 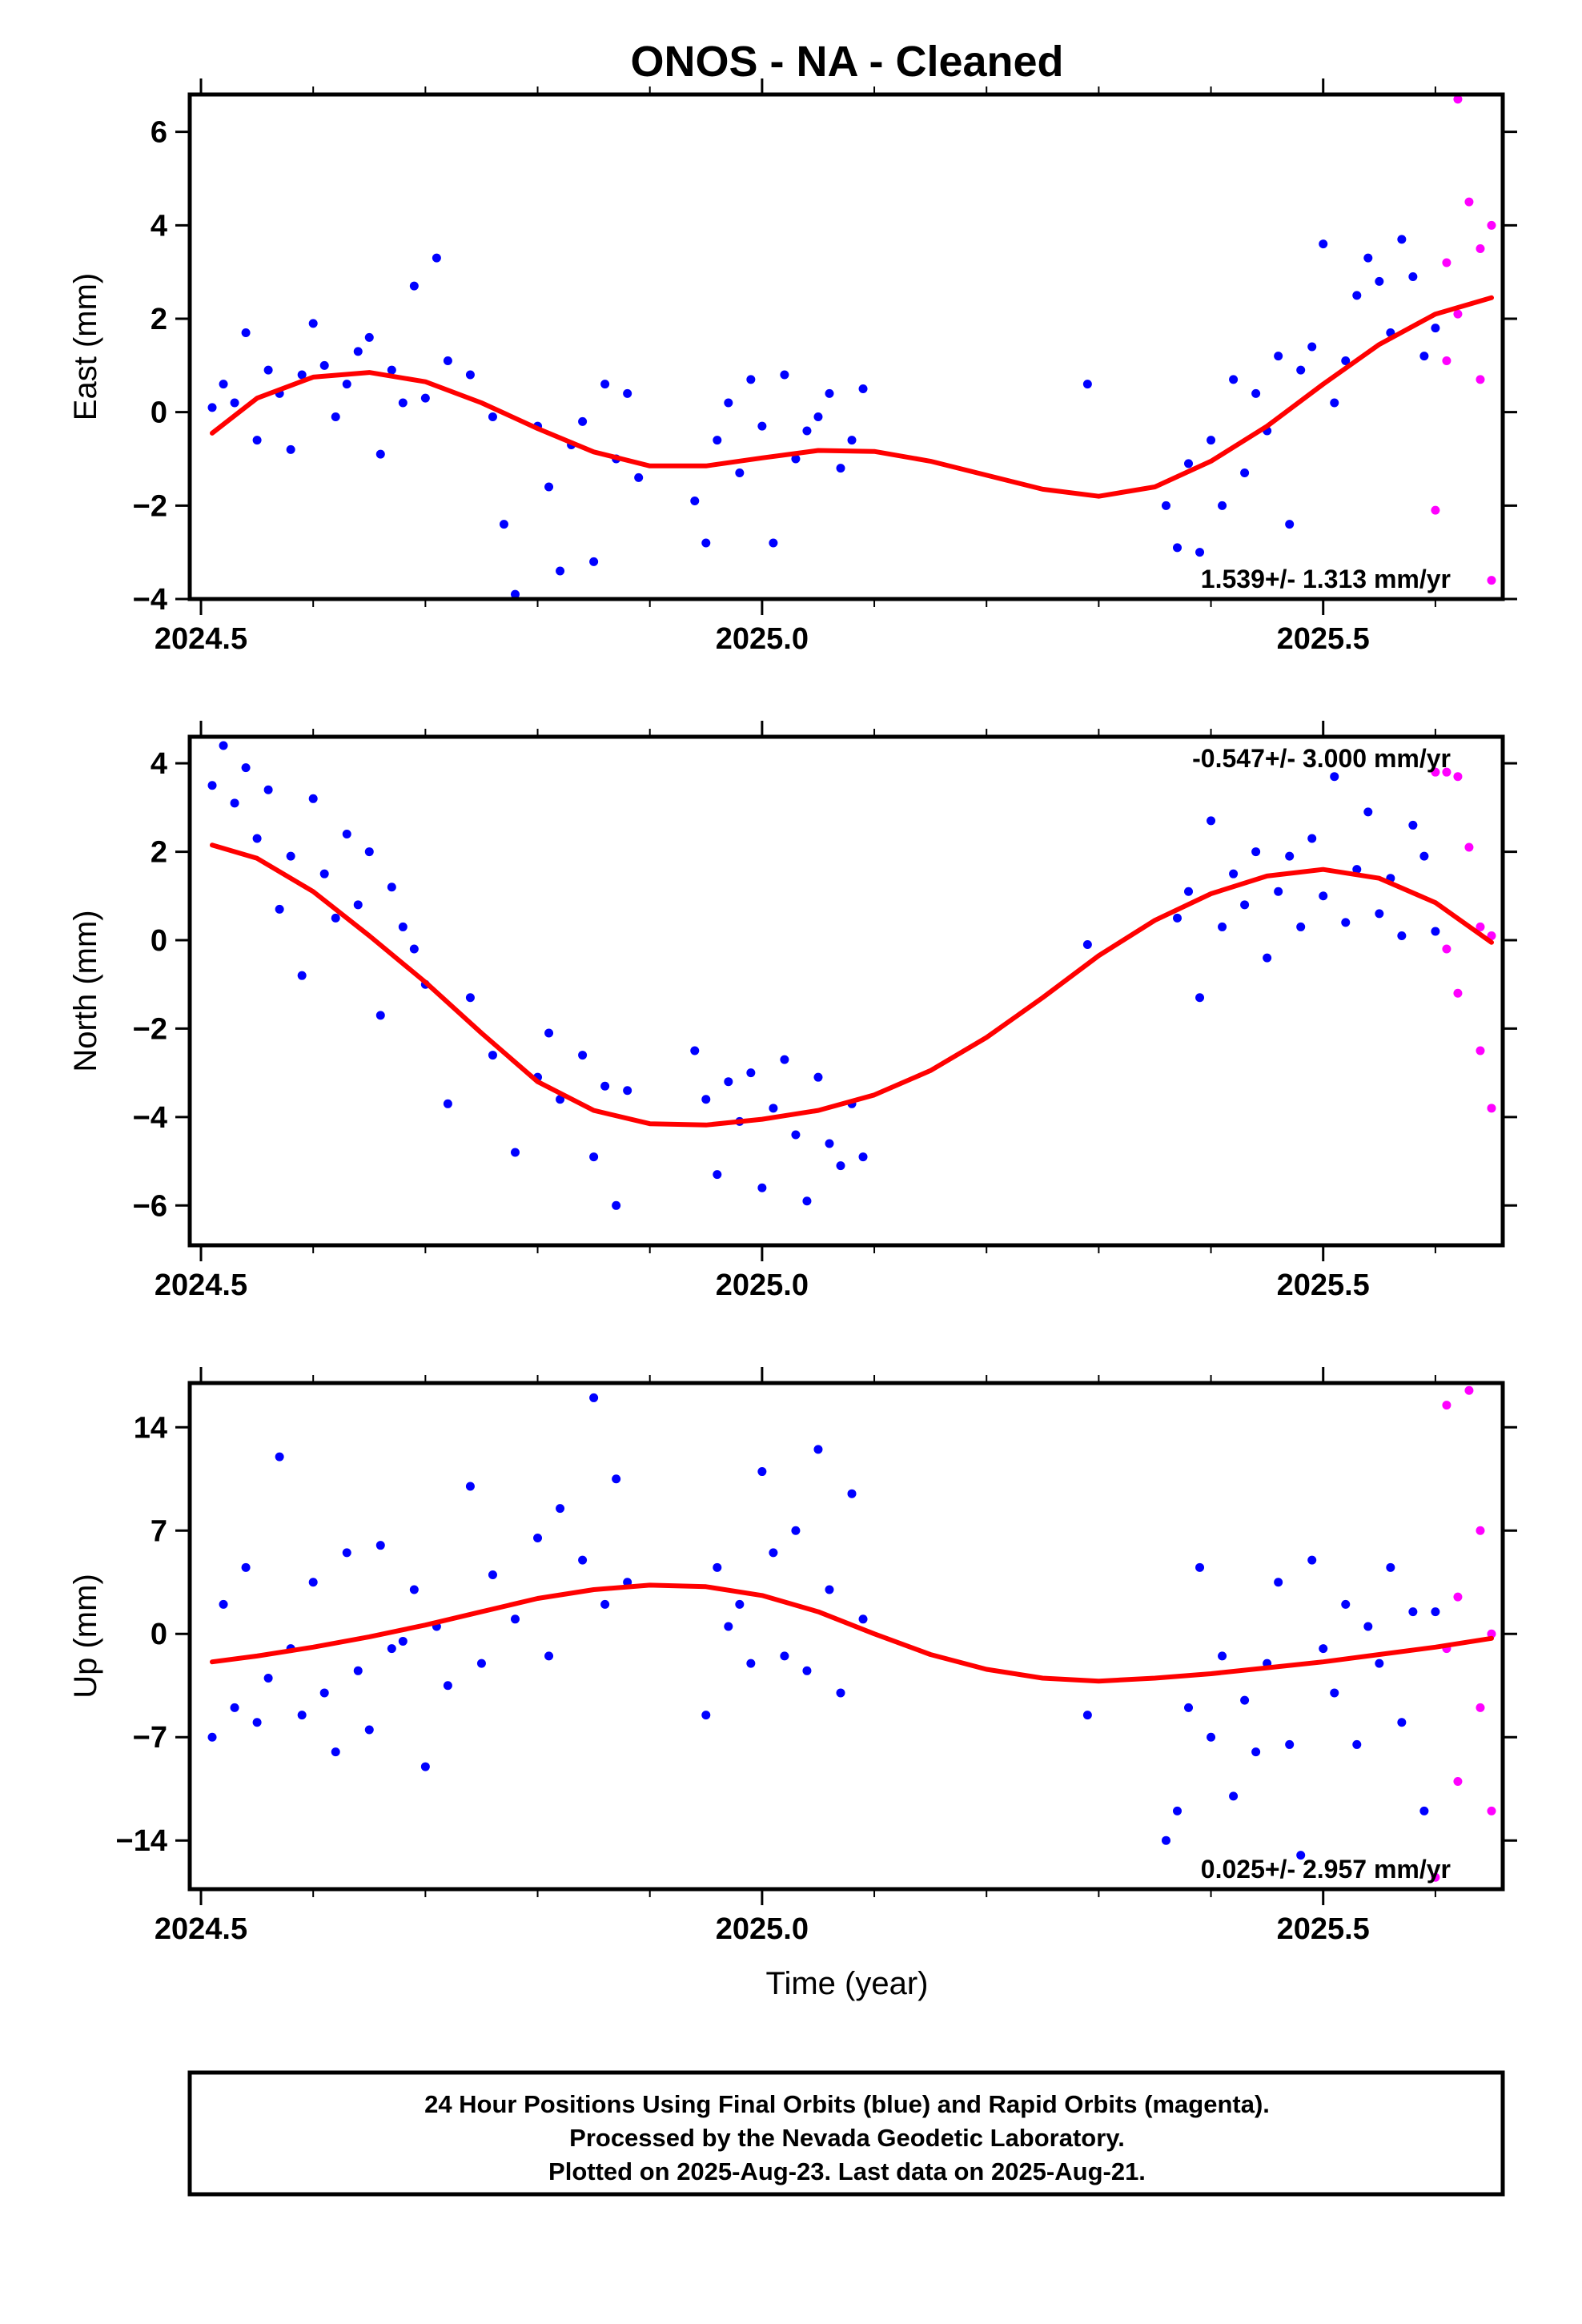 What do you see at coordinates (141, 1841) in the screenshot?
I see `y-tick-label: −14` at bounding box center [141, 1841].